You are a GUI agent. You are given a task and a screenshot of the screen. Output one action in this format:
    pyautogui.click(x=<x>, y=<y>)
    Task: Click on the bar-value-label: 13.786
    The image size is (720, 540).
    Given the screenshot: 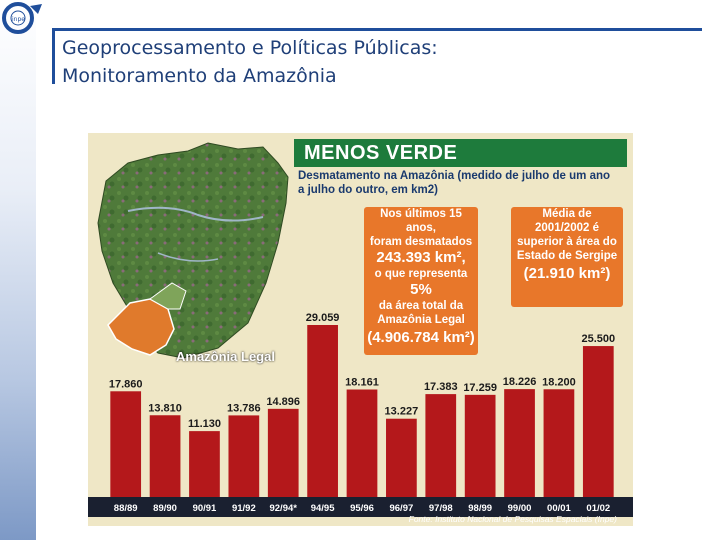 What is the action you would take?
    pyautogui.click(x=244, y=408)
    